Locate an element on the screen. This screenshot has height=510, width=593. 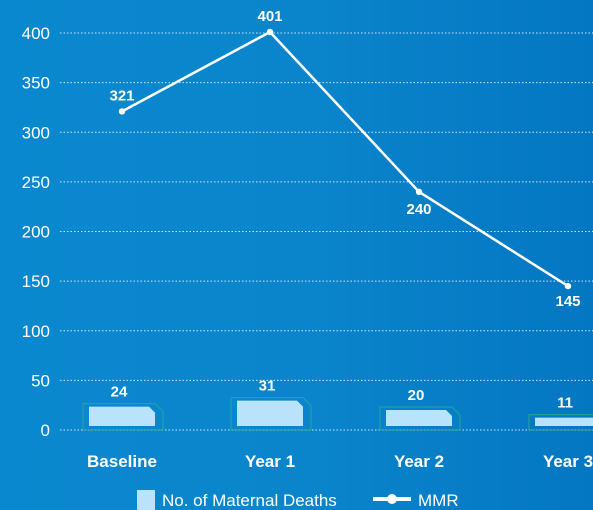
x-category-label: Year 2 is located at coordinates (419, 461).